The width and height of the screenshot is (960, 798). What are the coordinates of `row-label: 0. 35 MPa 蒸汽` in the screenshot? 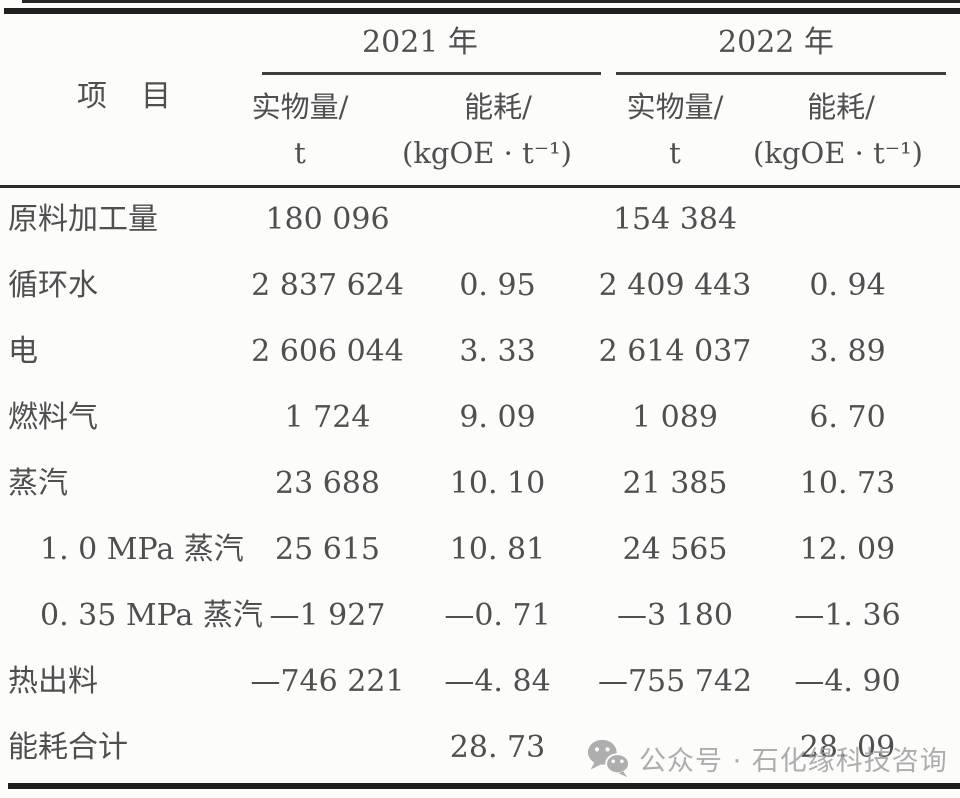 It's located at (151, 615).